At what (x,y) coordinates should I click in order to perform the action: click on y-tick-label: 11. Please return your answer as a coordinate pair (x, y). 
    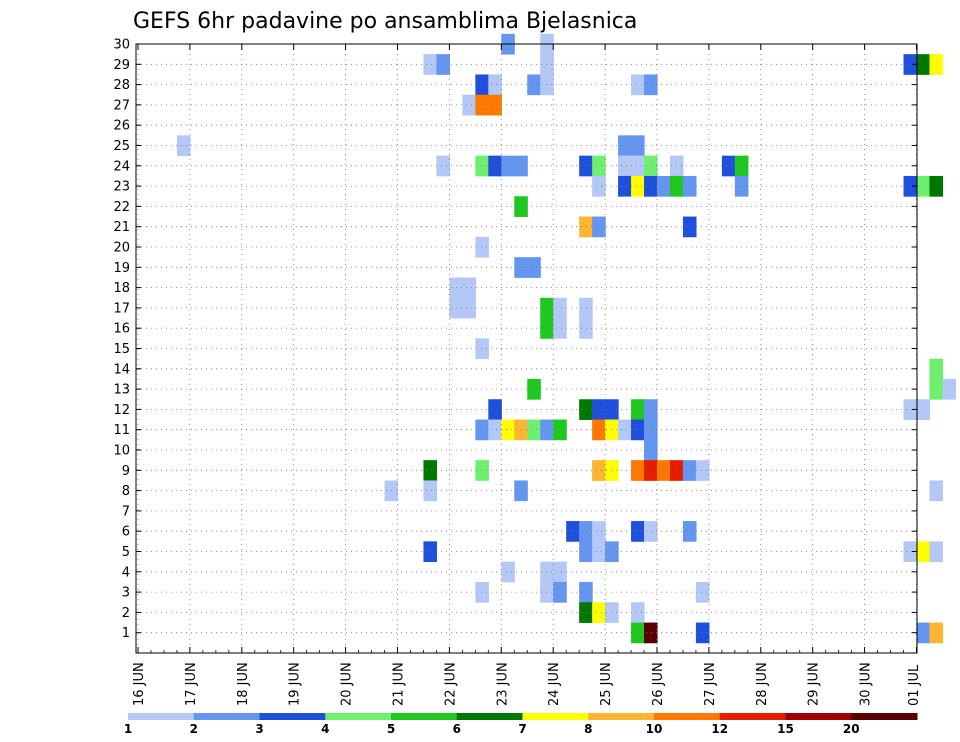
    Looking at the image, I should click on (121, 430).